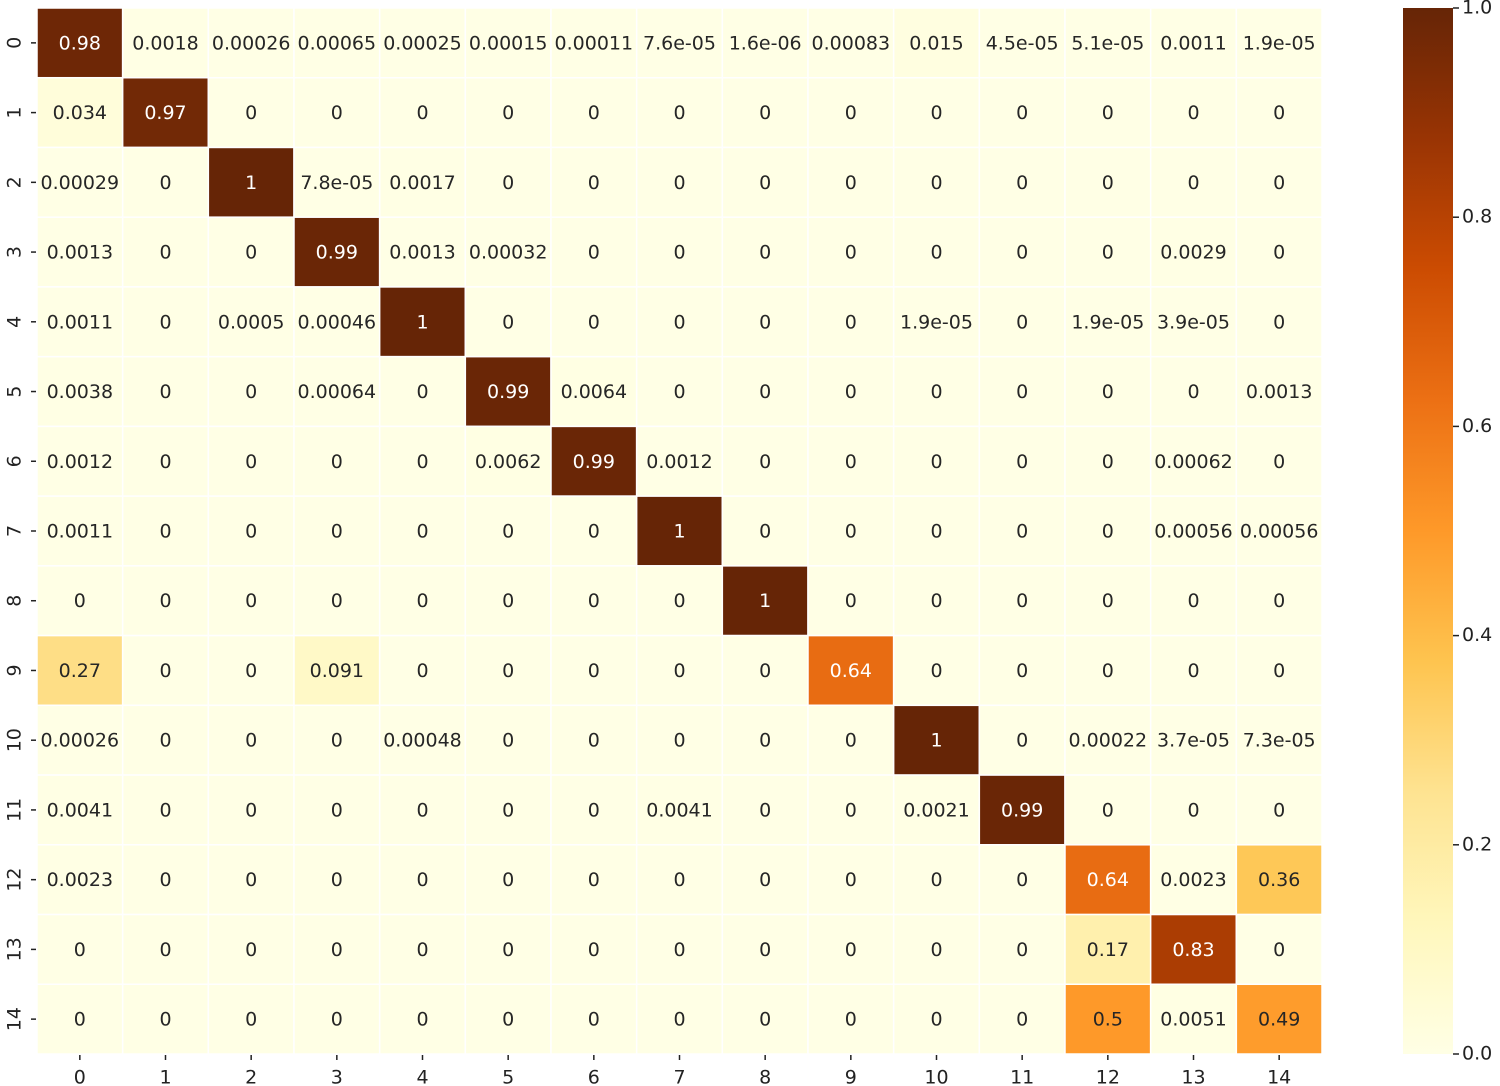 The width and height of the screenshot is (1500, 1086). Describe the element at coordinates (15, 43) in the screenshot. I see `y-tick-label-0: 0` at that location.